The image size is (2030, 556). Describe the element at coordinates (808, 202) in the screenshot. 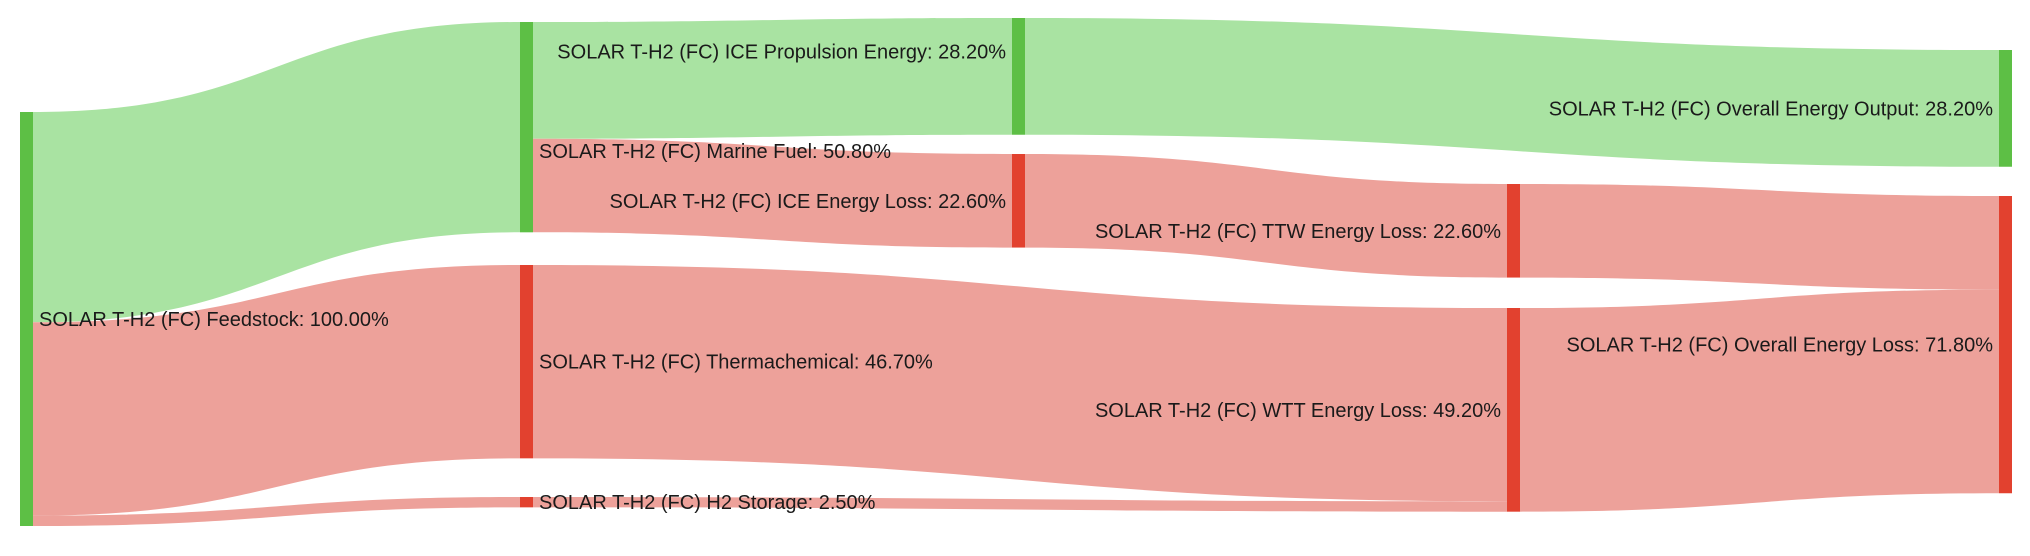

I see `node-label-ice-loss: SOLAR T-H2 (FC) ICE Energy Loss: 22.60%` at that location.